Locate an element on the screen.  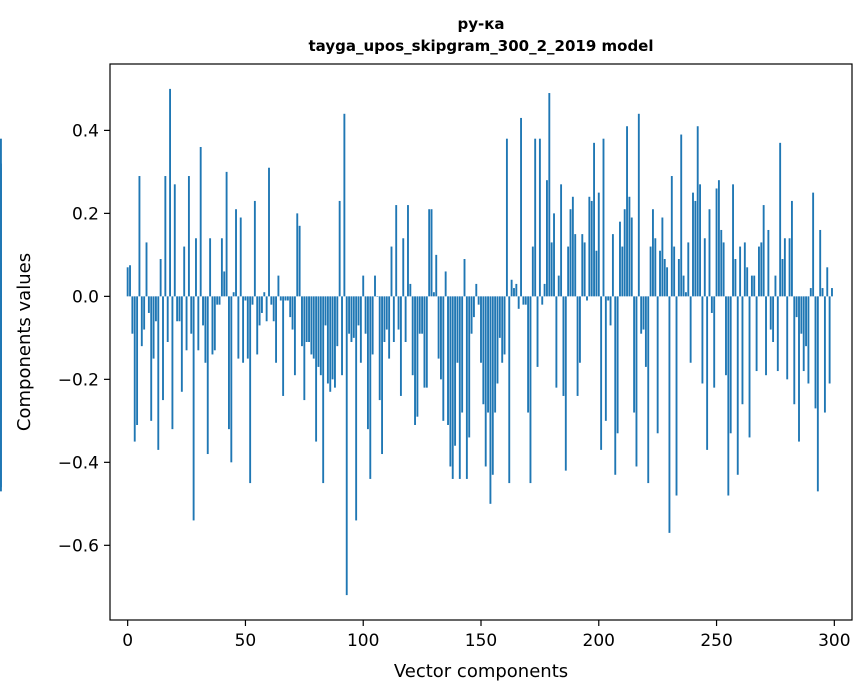
y-axis: −0.6 −0.4 −0.2 0.0 0.2 0.4 is located at coordinates (84, 338).